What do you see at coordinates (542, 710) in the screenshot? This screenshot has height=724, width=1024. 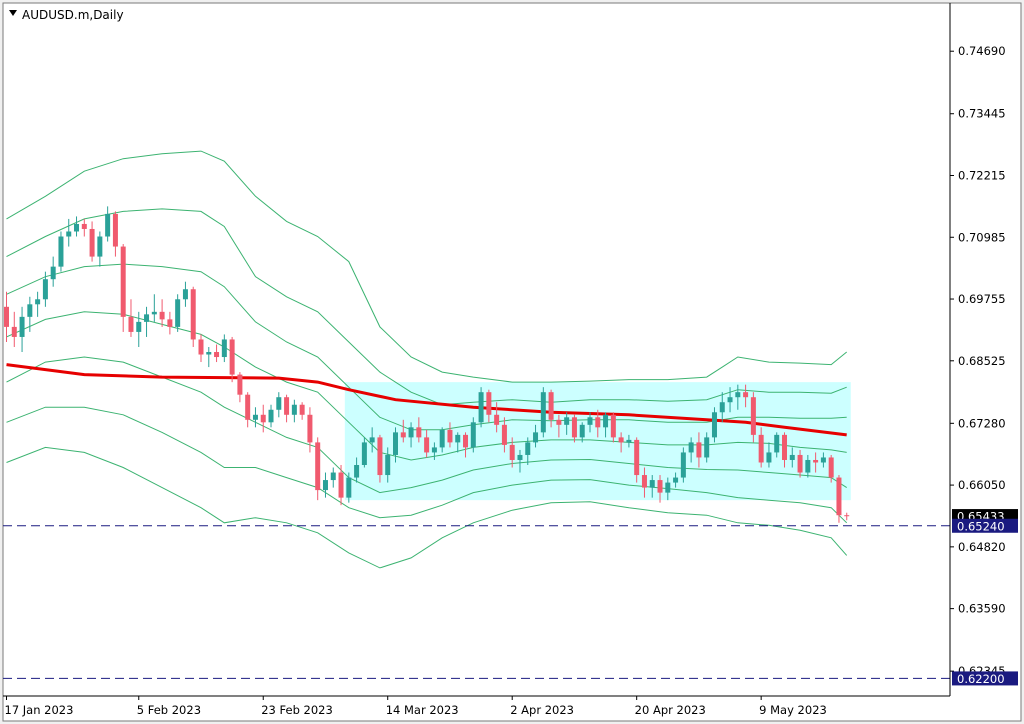 I see `x-tick-label: 2 Apr 2023` at bounding box center [542, 710].